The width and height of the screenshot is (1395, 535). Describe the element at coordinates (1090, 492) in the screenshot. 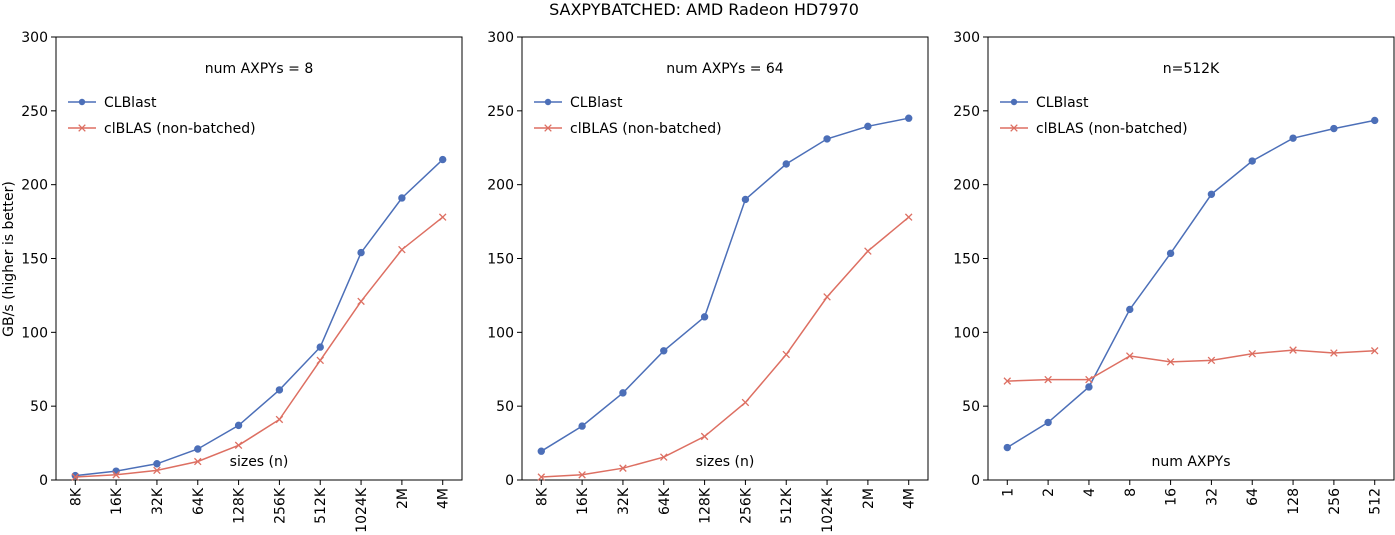

I see `x-tick-label: 4` at that location.